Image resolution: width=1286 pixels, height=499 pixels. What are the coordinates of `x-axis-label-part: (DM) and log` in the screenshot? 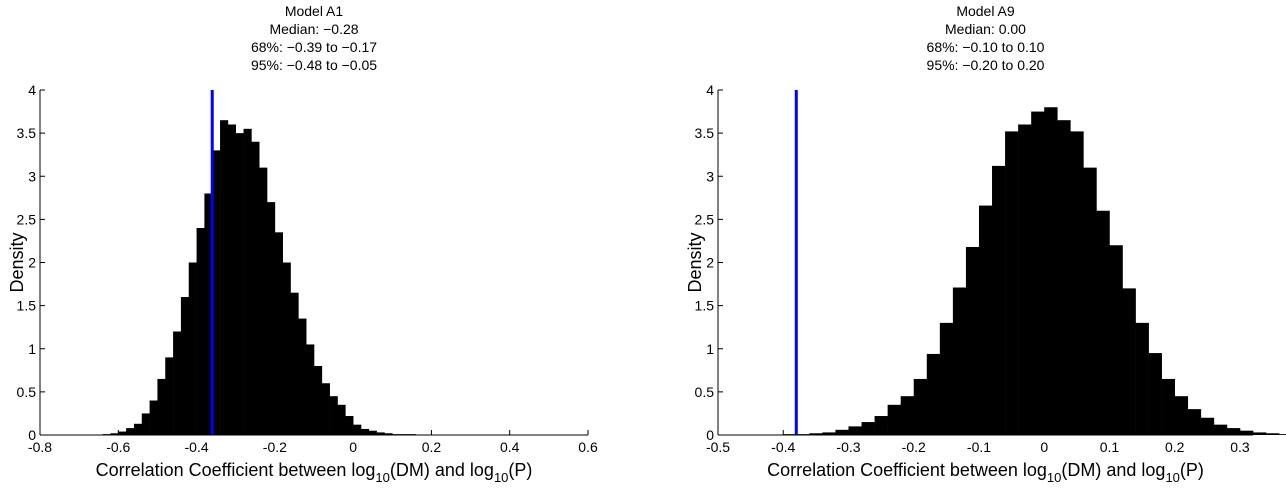 It's located at (442, 470).